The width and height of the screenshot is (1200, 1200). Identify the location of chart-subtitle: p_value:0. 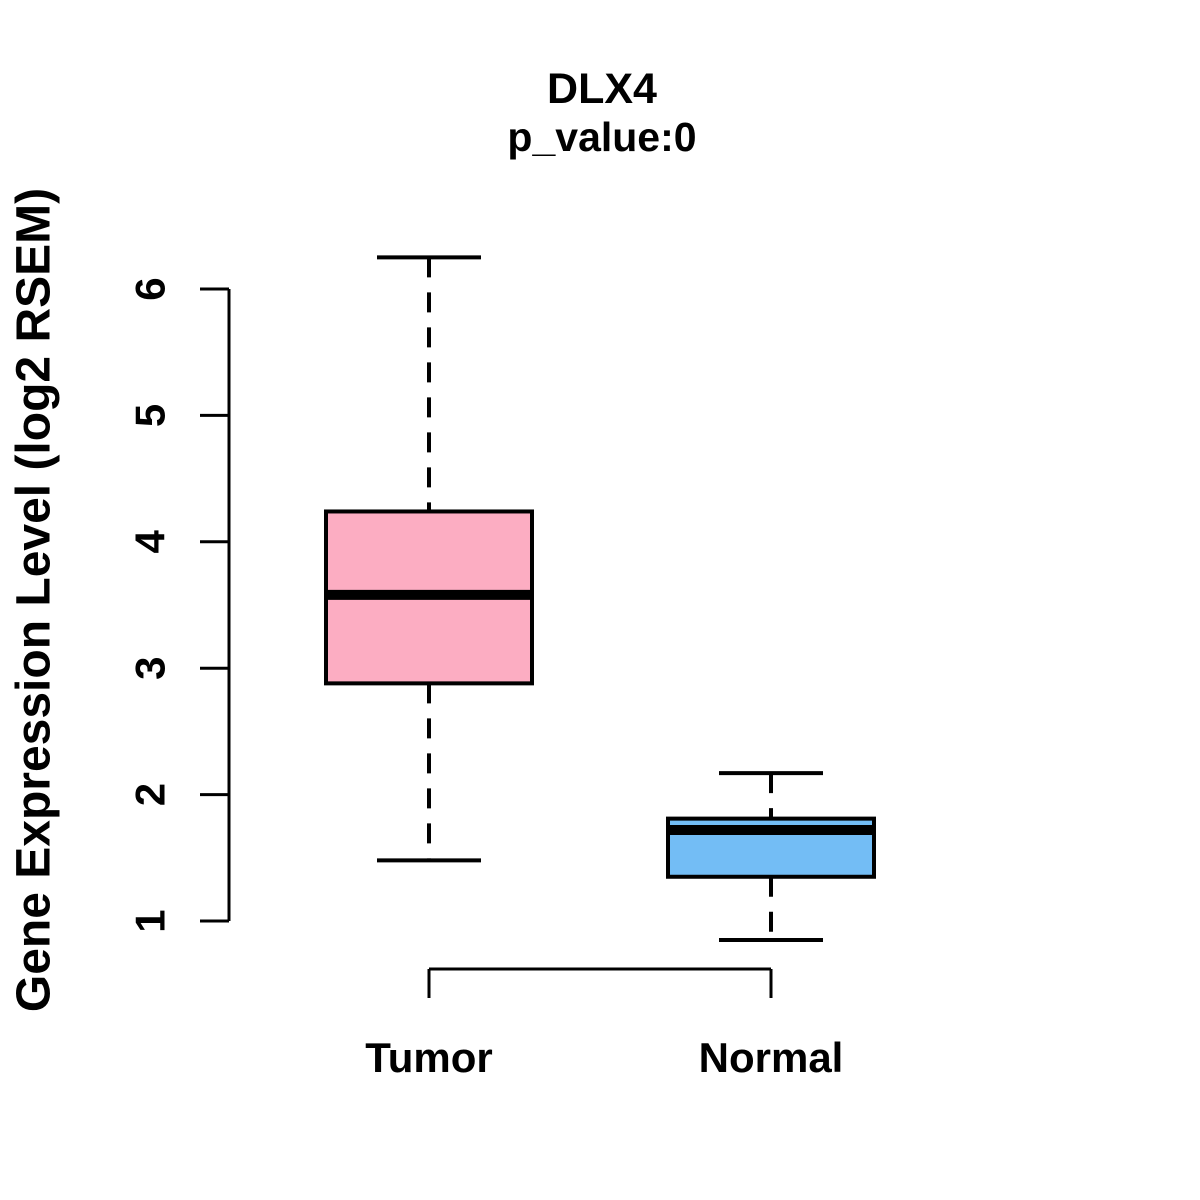
(602, 137).